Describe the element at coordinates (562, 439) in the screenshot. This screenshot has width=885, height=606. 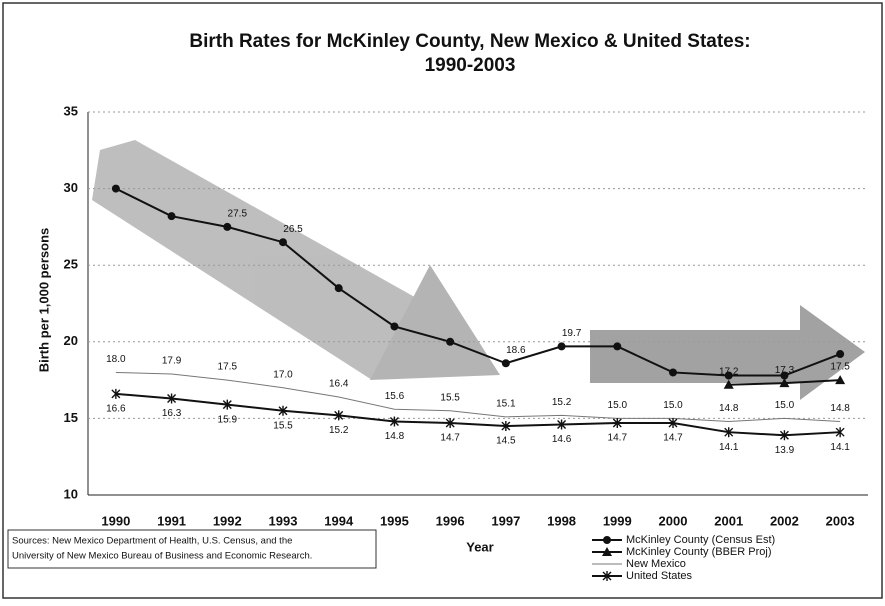
I see `data-label: 14.6` at that location.